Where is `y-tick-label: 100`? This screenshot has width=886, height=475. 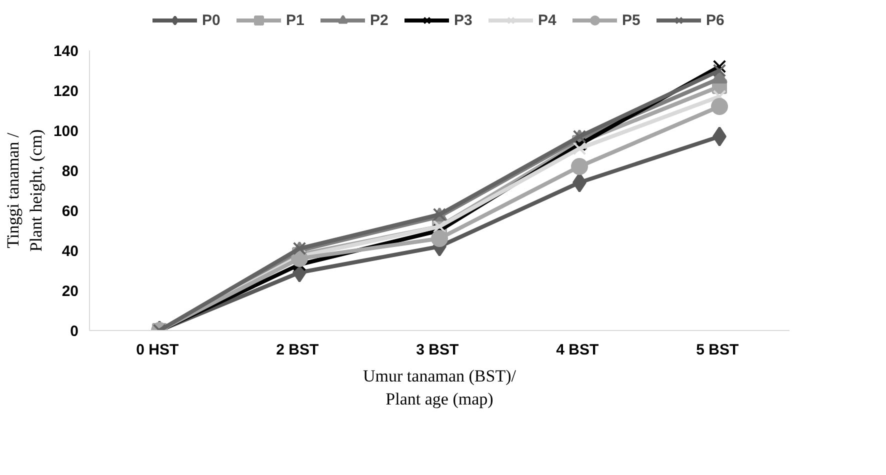 y-tick-label: 100 is located at coordinates (66, 131).